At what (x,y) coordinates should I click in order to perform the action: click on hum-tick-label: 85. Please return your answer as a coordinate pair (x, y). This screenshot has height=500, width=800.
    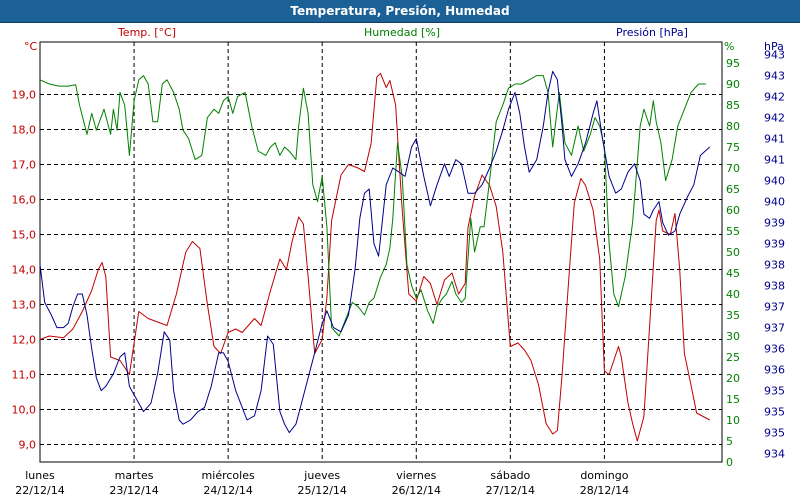
    Looking at the image, I should click on (733, 105).